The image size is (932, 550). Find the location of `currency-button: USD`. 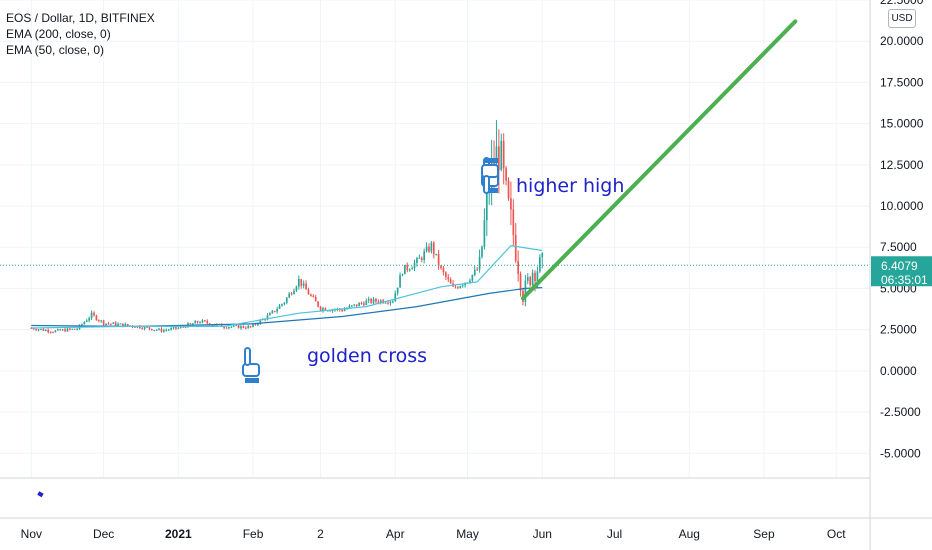

currency-button: USD is located at coordinates (902, 18).